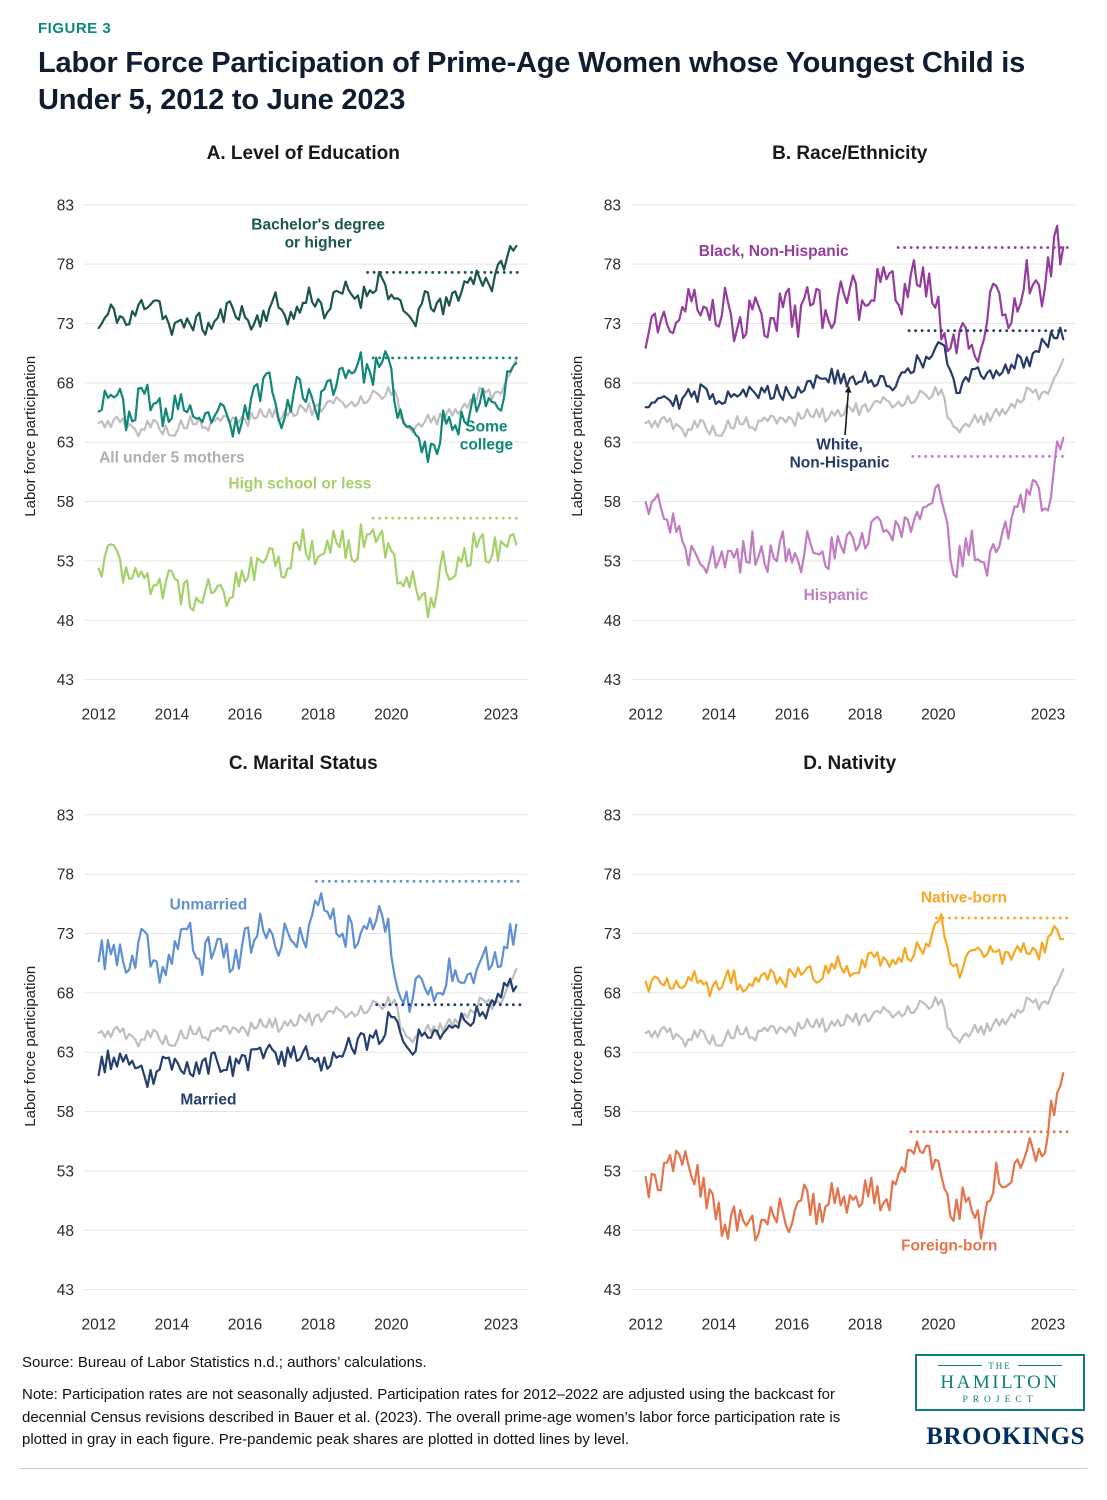 The image size is (1107, 1500). Describe the element at coordinates (850, 153) in the screenshot. I see `panel-title-race-ethnicity: B. Race/Ethnicity` at that location.